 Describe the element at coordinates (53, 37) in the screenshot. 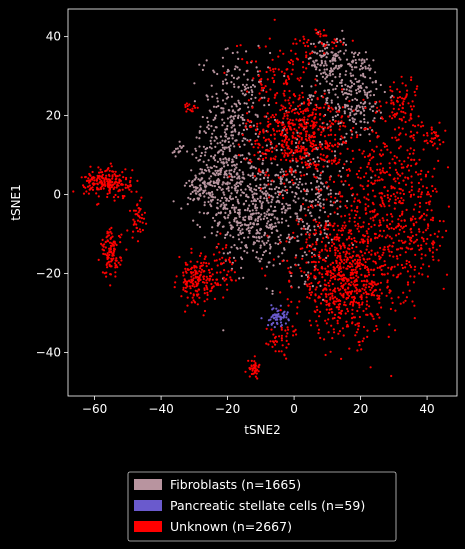

I see `y-tick-label: 40` at that location.